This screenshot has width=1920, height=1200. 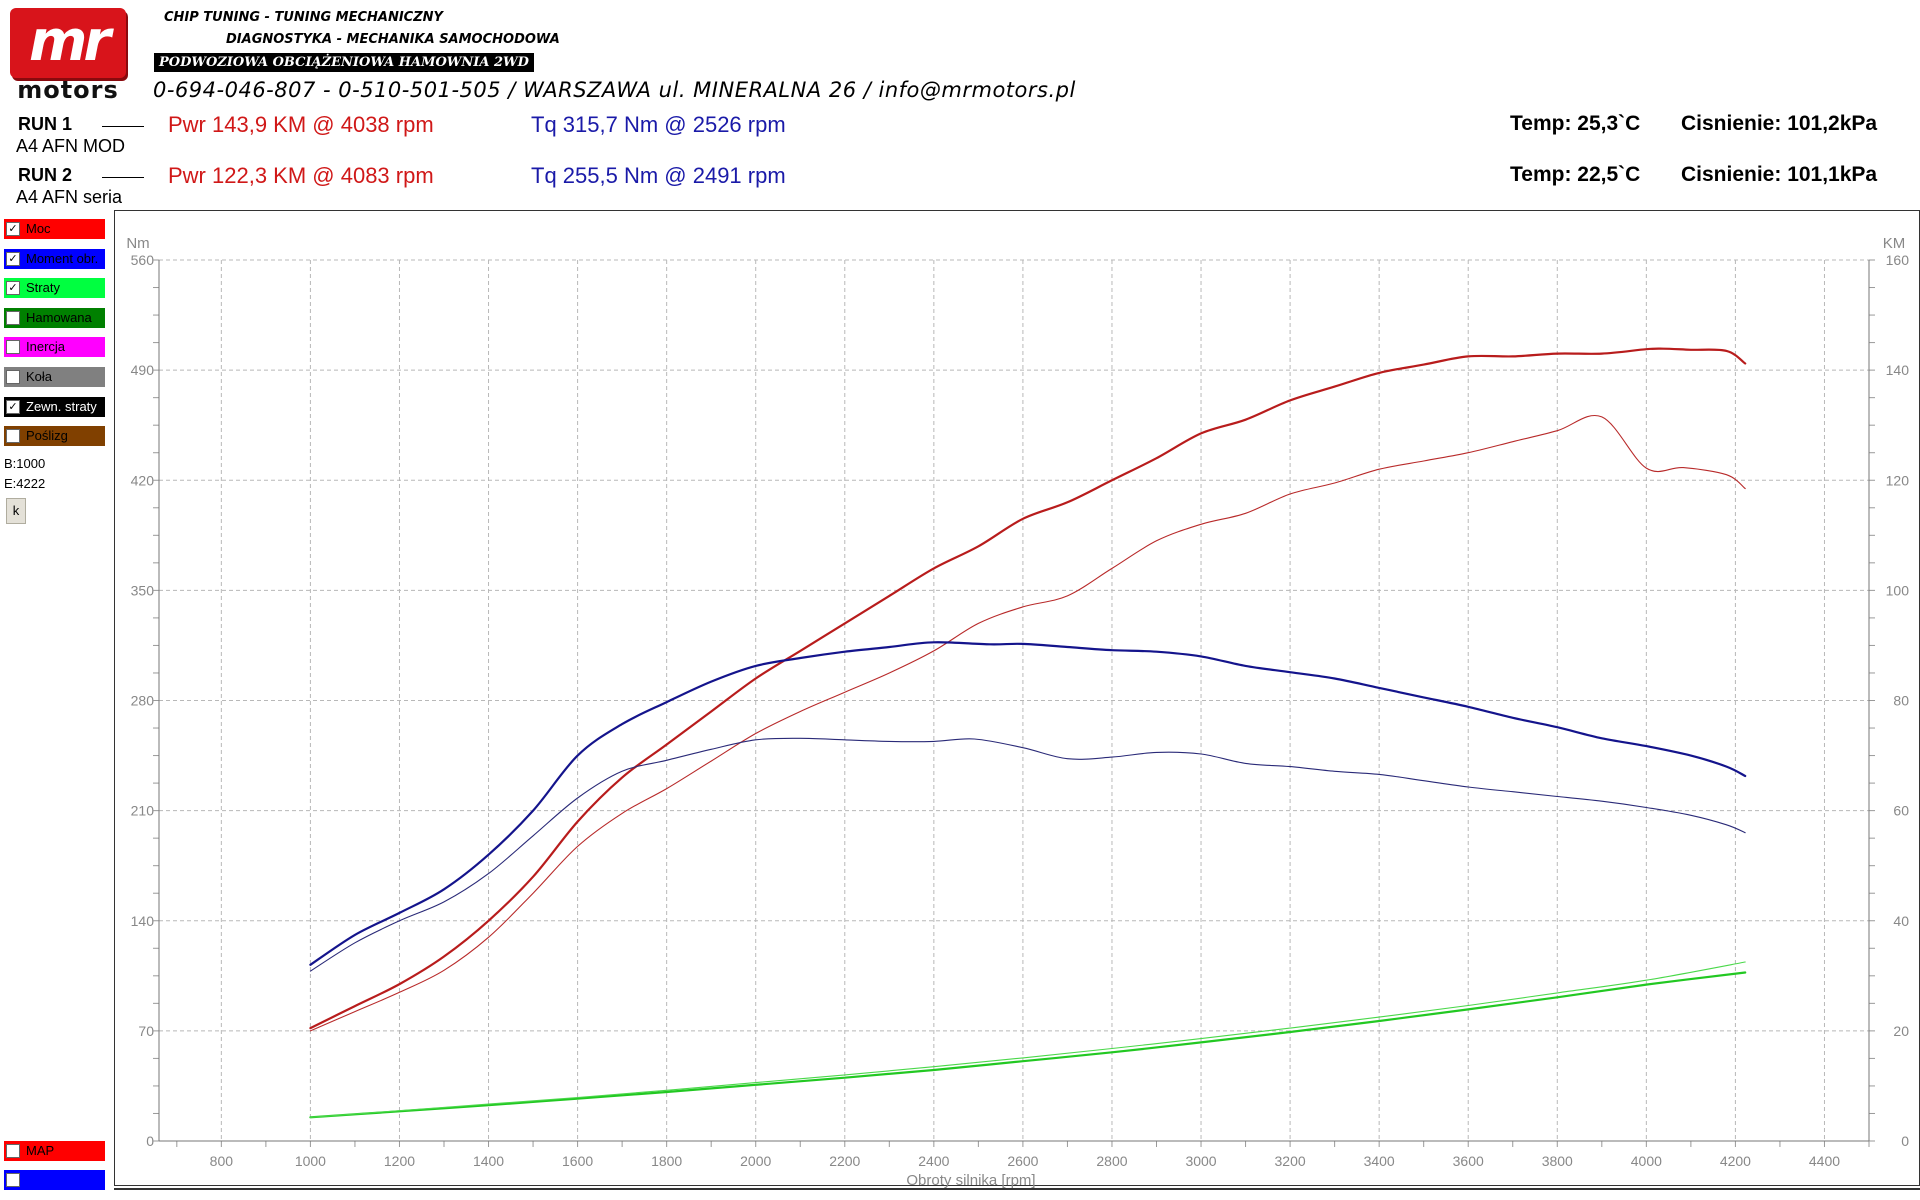 I want to click on legend-moc: ✓ Moc, so click(x=54, y=229).